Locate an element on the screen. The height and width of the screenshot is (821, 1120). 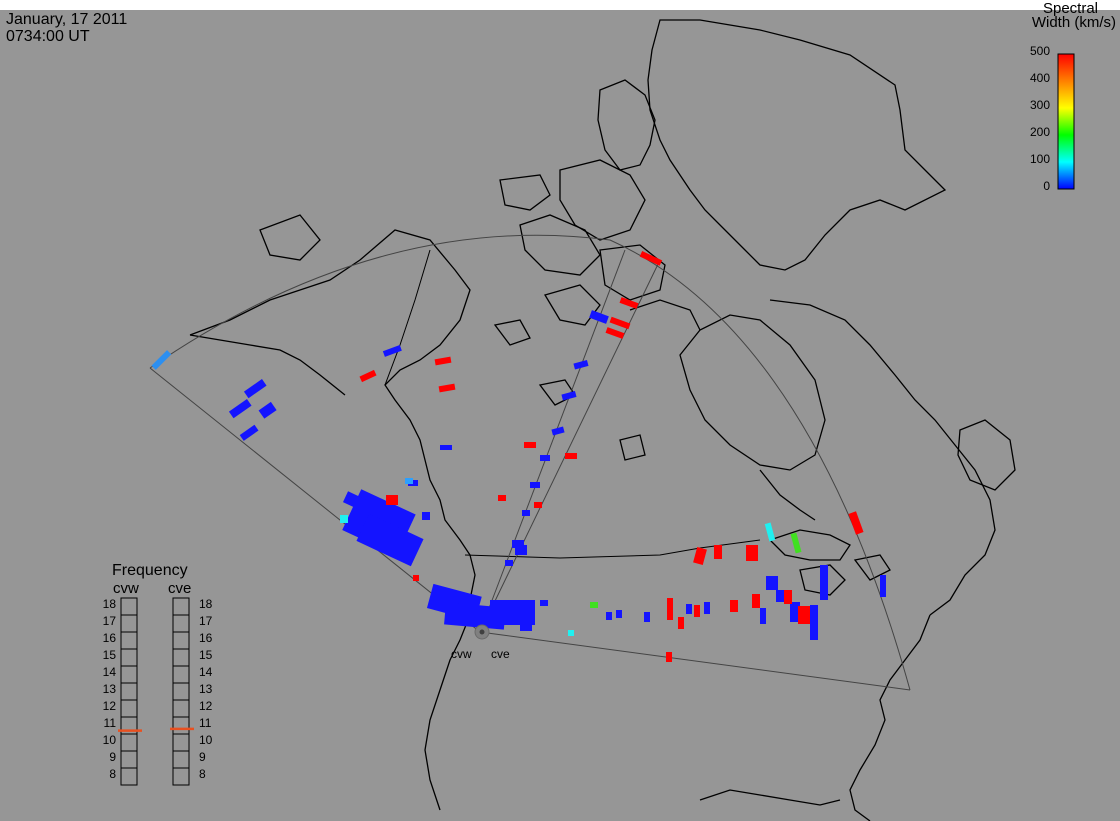
colorbar-tick: 0 is located at coordinates (1046, 186).